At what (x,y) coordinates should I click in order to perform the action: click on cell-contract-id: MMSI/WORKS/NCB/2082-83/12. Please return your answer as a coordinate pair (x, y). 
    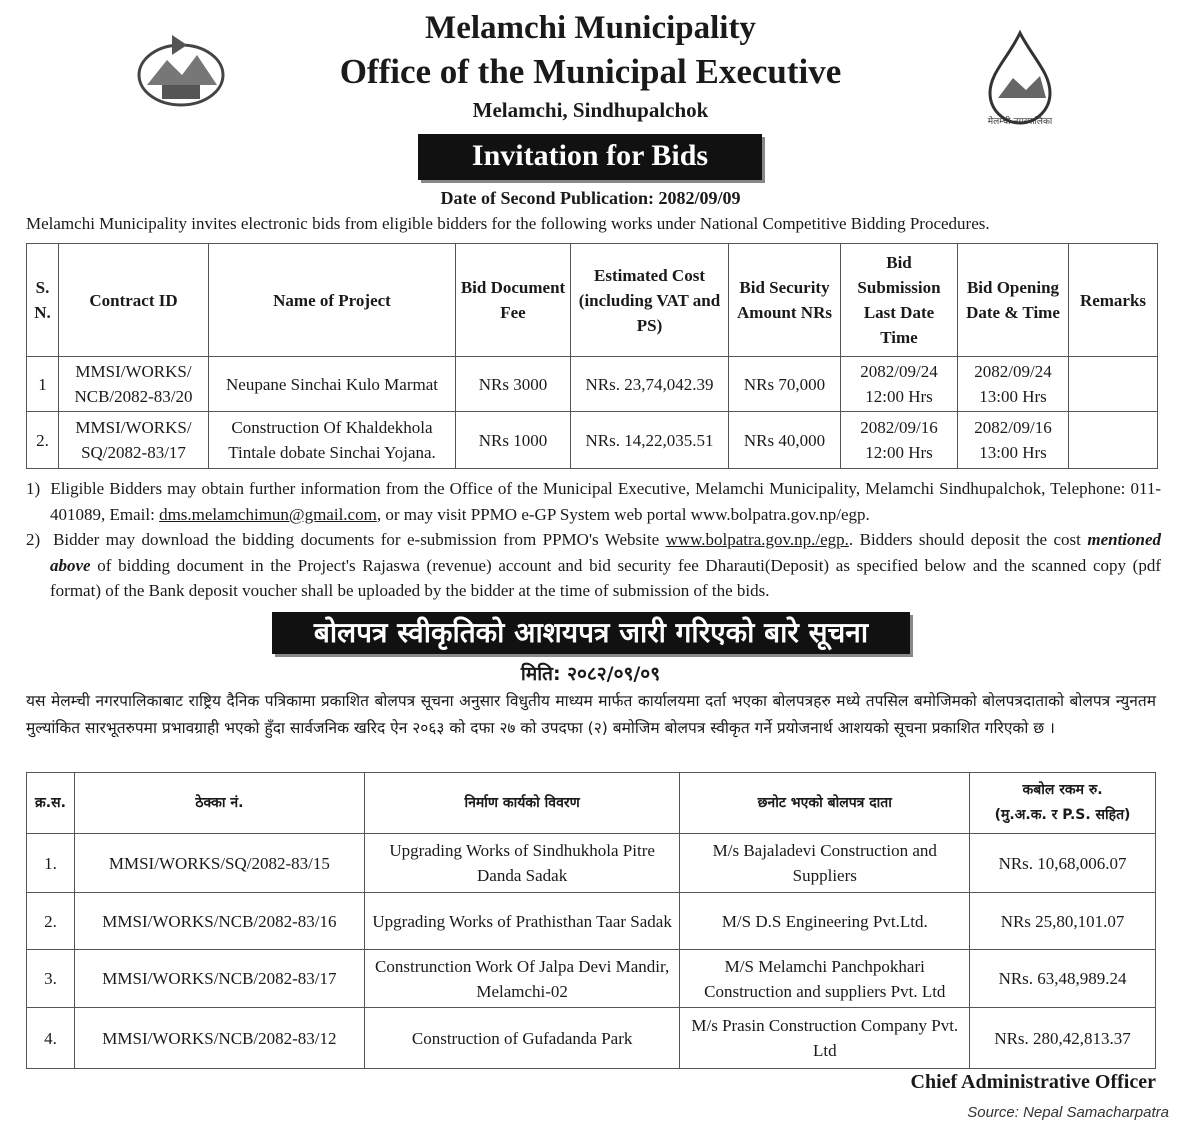
    Looking at the image, I should click on (219, 1038).